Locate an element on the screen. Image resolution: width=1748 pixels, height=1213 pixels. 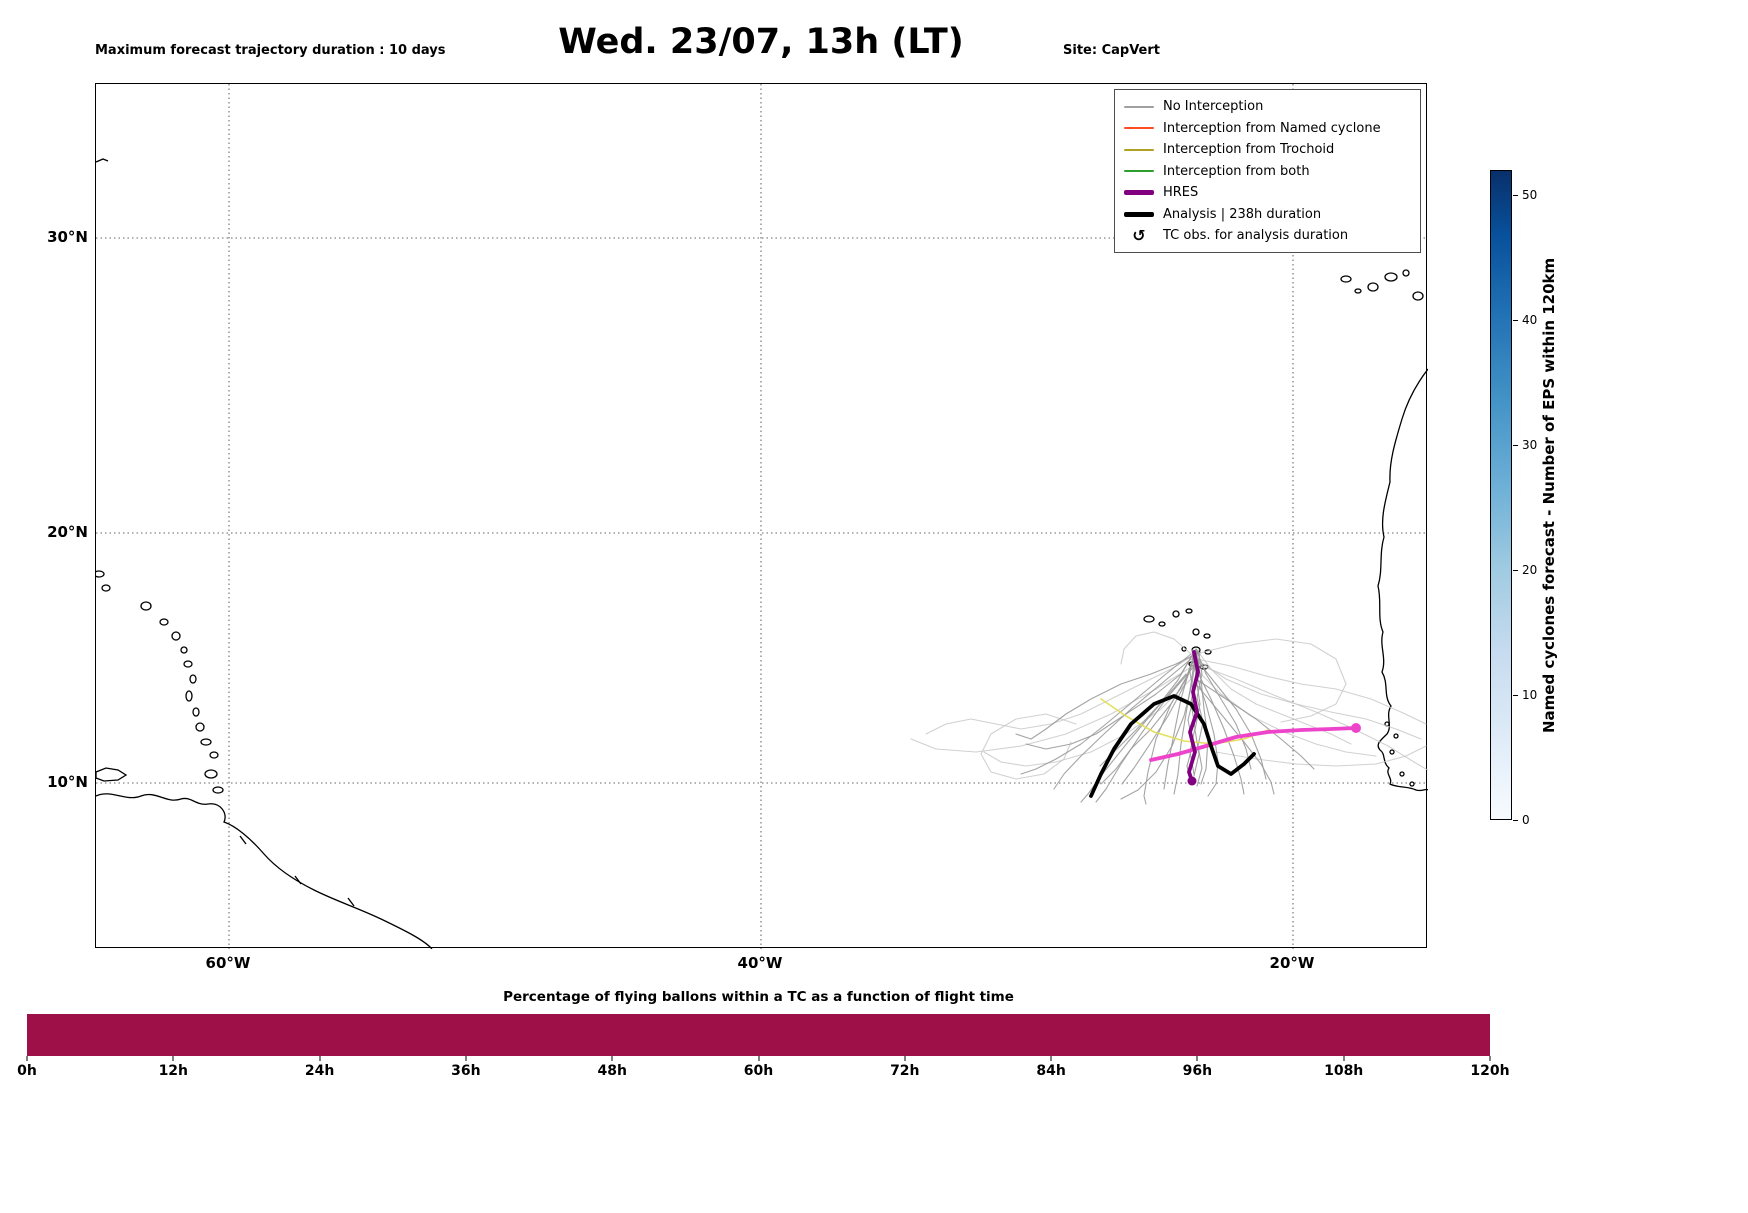
legend-item: Interception from Trochoid is located at coordinates (1267, 150).